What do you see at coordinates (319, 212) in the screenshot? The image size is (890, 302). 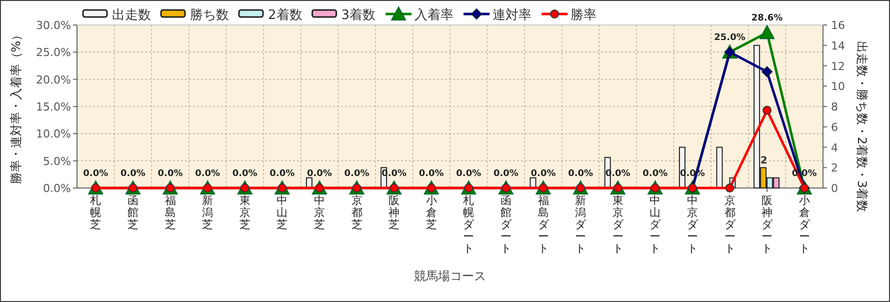 I see `x-tick-label: 中京芝` at bounding box center [319, 212].